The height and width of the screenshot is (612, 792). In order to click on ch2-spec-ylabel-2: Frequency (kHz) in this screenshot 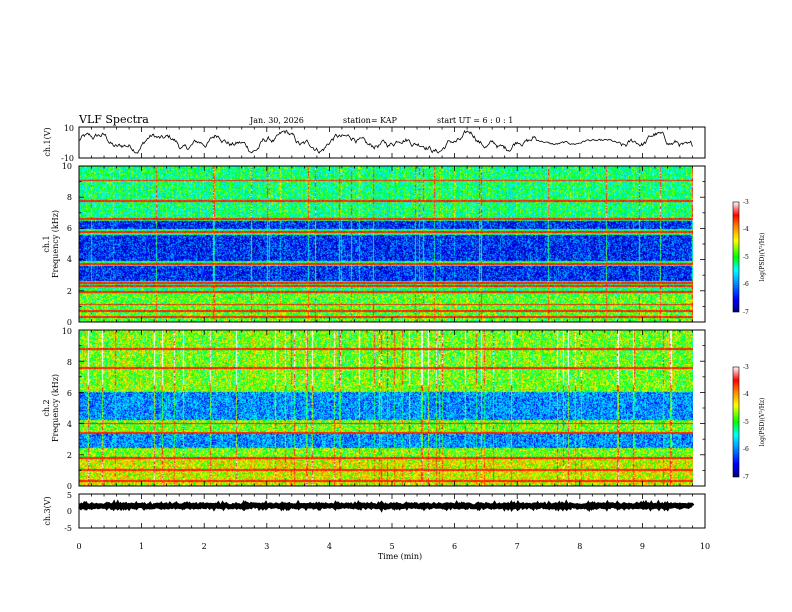, I will do `click(55, 408)`.